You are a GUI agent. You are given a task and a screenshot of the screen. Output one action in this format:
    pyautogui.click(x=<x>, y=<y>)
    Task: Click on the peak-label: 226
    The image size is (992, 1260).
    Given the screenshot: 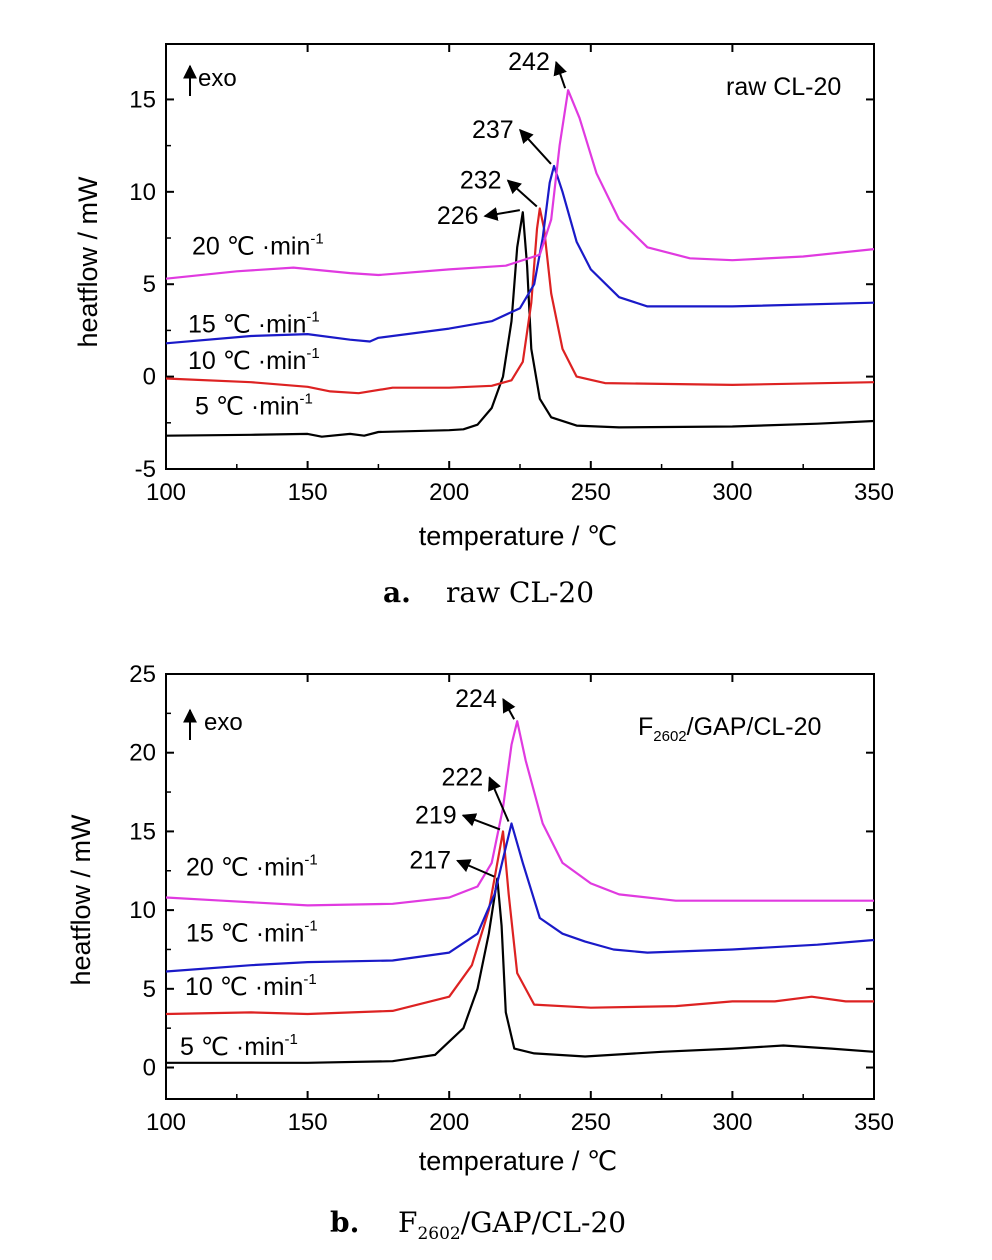 What is the action you would take?
    pyautogui.click(x=458, y=216)
    